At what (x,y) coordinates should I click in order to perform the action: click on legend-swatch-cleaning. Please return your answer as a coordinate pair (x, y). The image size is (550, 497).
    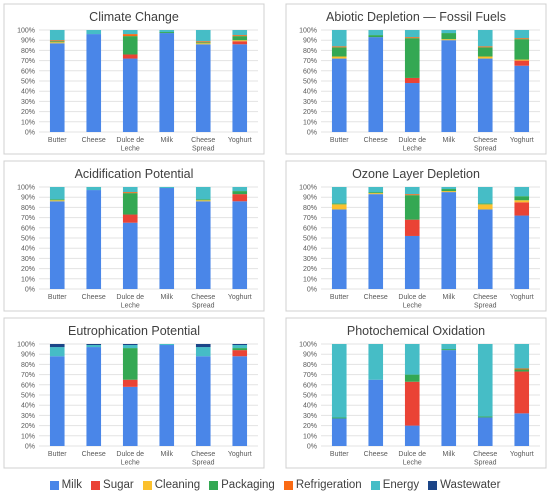
    Looking at the image, I should click on (147, 485).